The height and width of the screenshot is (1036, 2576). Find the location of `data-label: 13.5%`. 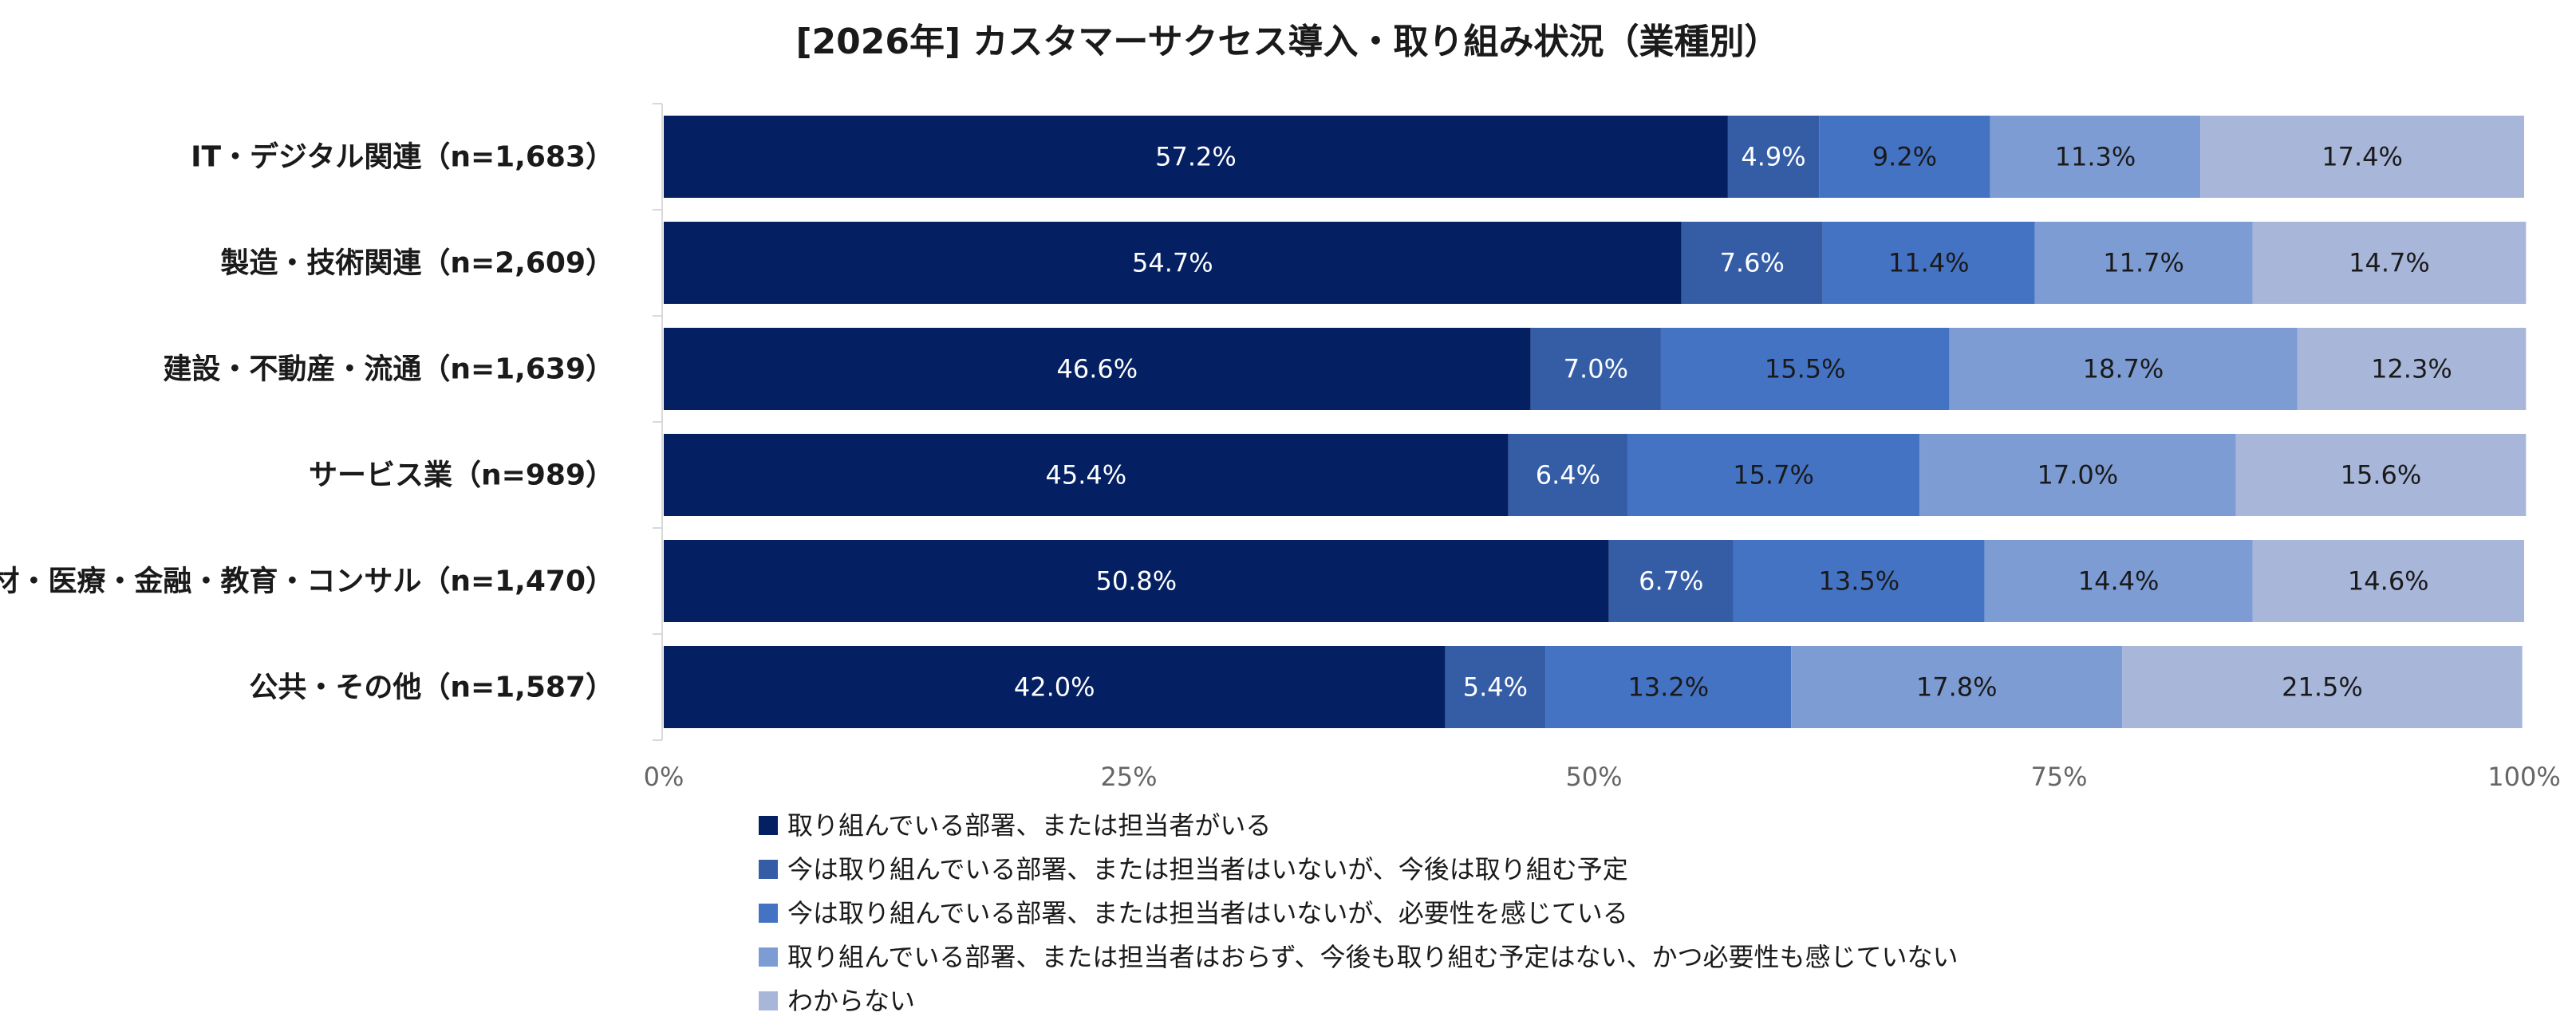

data-label: 13.5% is located at coordinates (1858, 581).